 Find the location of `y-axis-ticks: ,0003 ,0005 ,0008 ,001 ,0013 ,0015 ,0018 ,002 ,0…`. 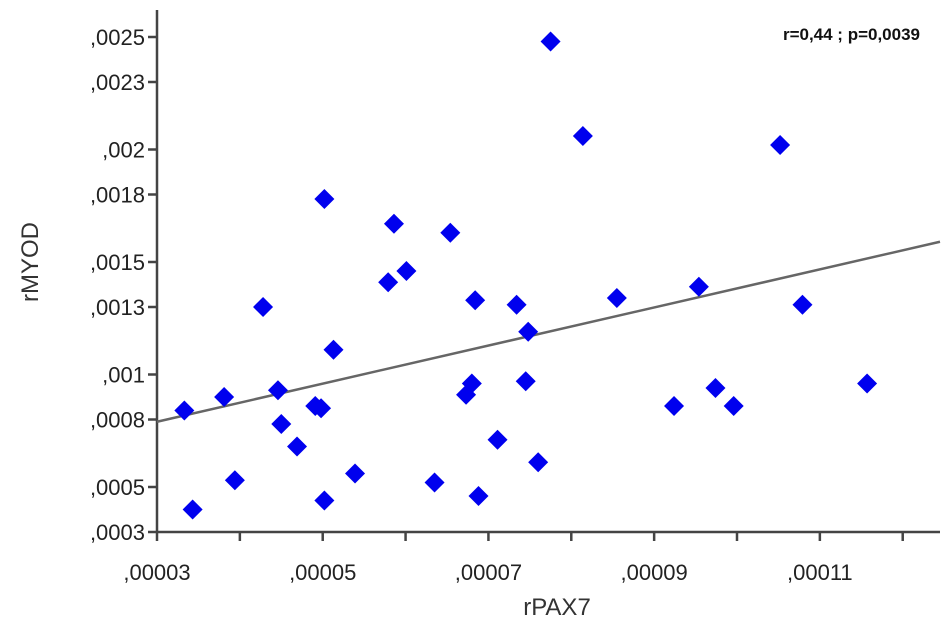

y-axis-ticks: ,0003 ,0005 ,0008 ,001 ,0013 ,0015 ,0018 ,002 ,0… is located at coordinates (123, 285).